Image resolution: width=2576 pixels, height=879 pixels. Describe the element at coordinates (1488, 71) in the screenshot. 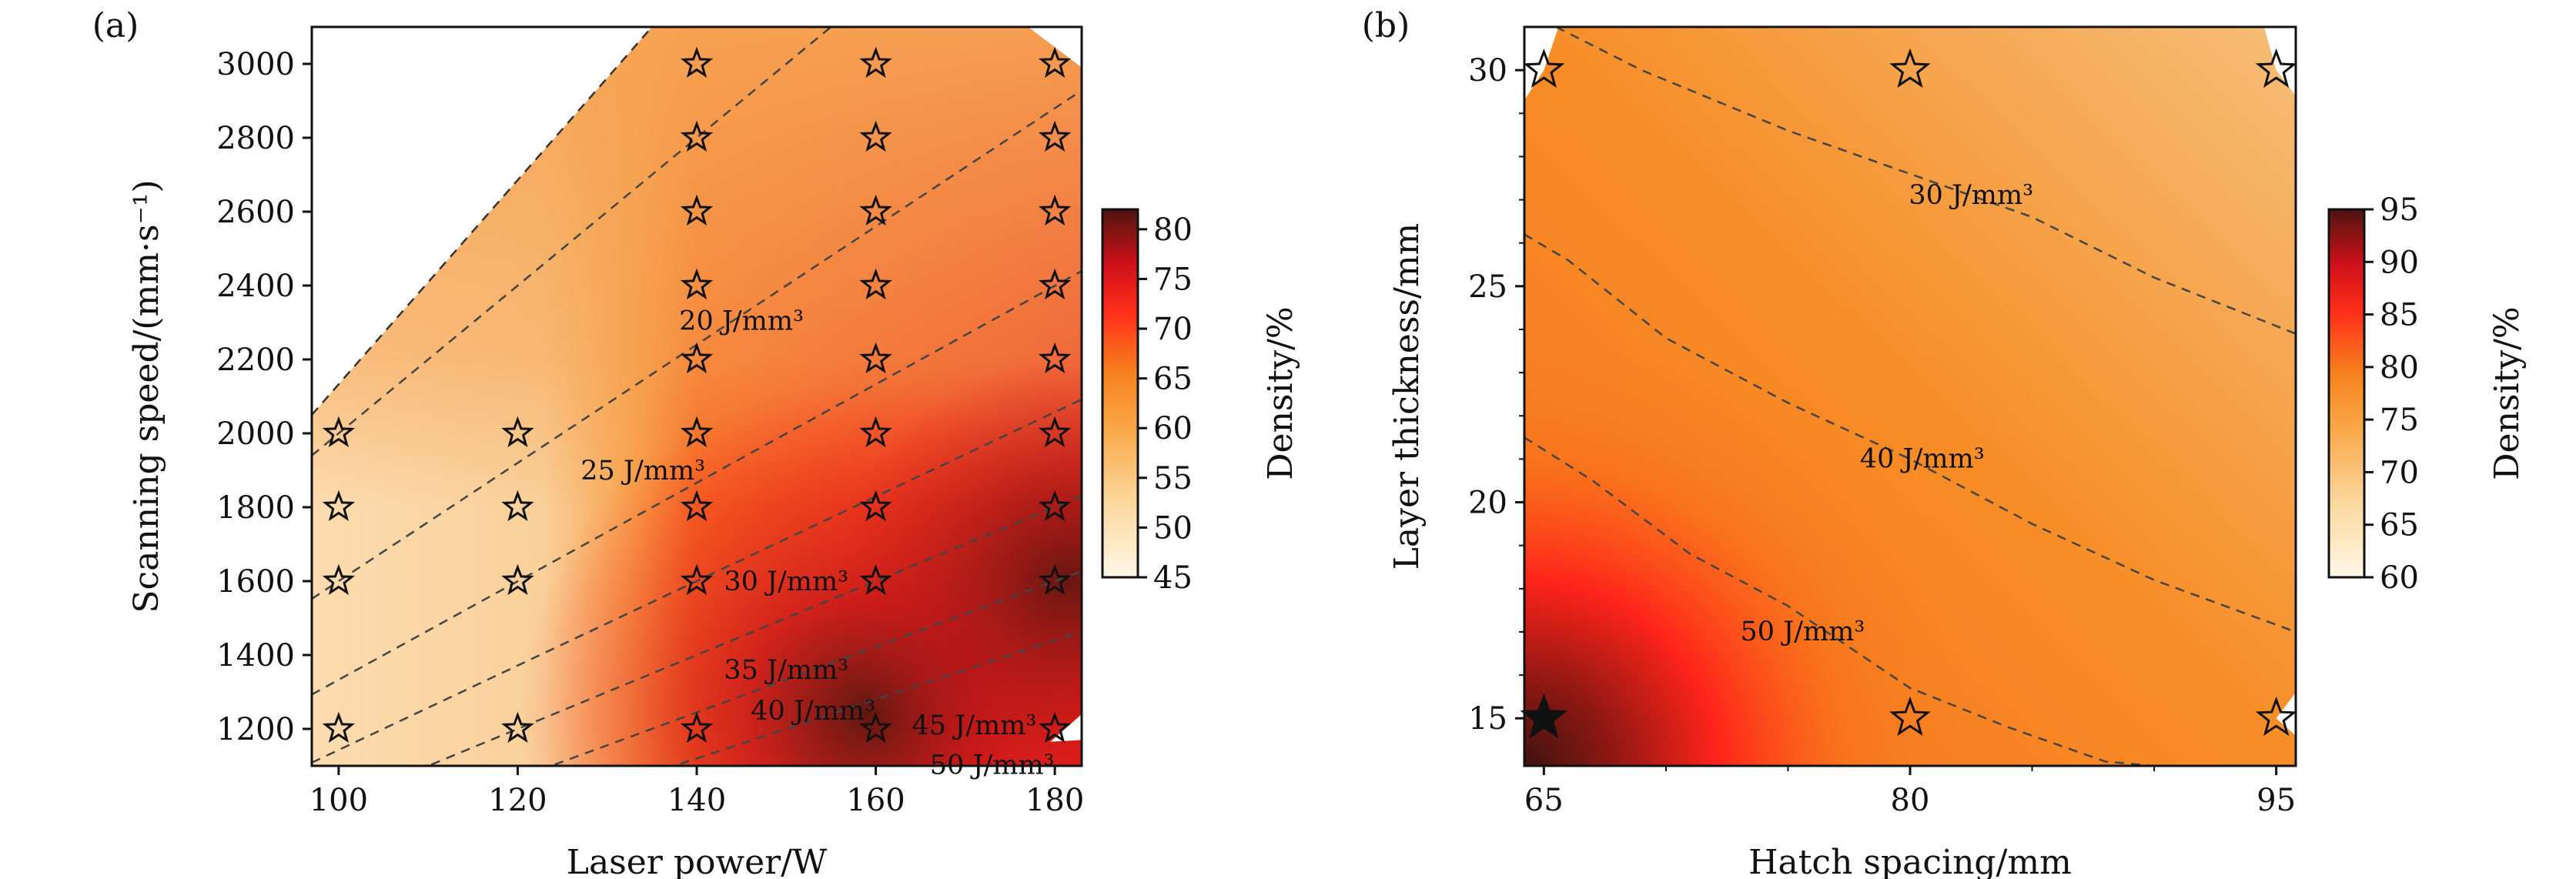

I see `y-tick-label: 30` at that location.